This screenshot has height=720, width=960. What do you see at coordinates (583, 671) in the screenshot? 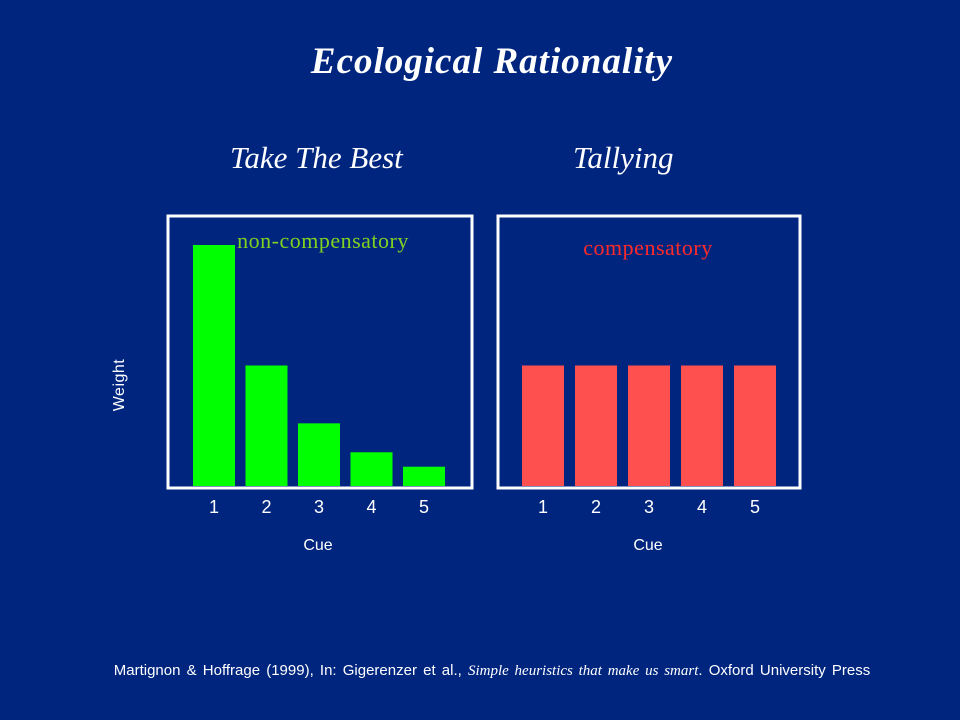
I see `citation-book-title: Simple heuristics that make us smart` at bounding box center [583, 671].